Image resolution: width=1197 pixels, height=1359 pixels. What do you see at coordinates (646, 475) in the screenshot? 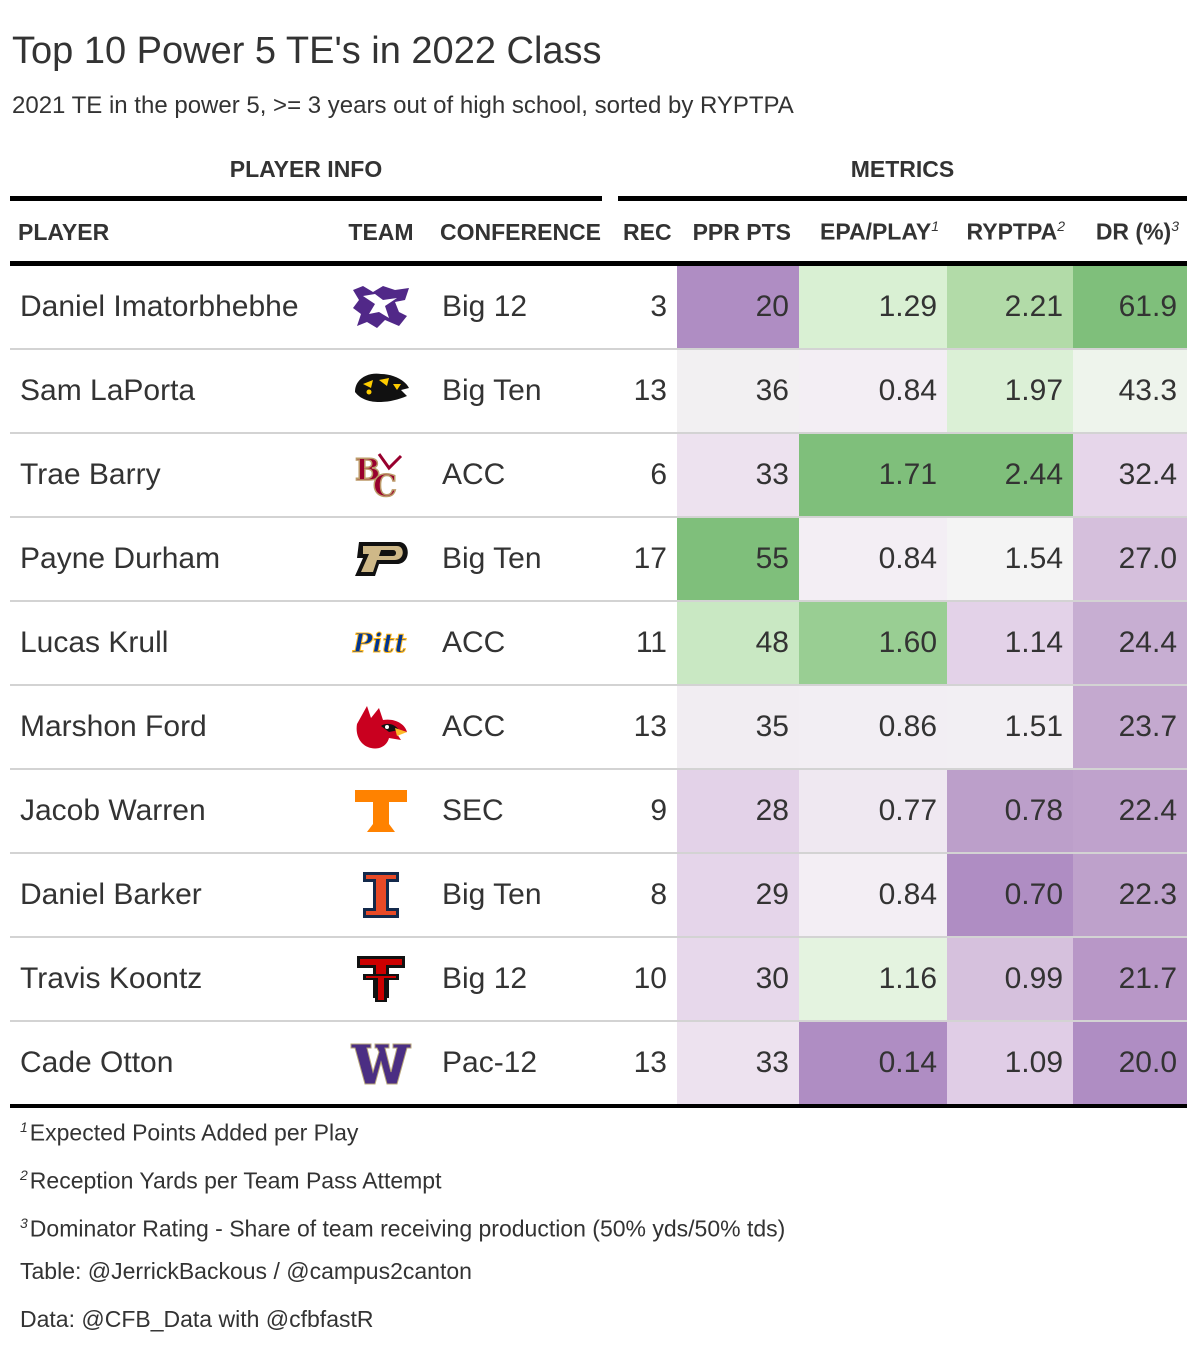
I see `cell-rec: 6` at bounding box center [646, 475].